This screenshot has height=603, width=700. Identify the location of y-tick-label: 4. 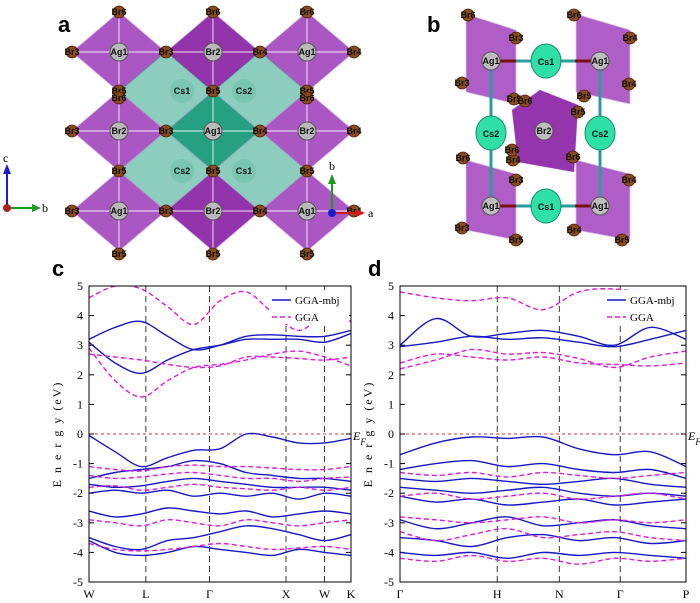
(80, 316).